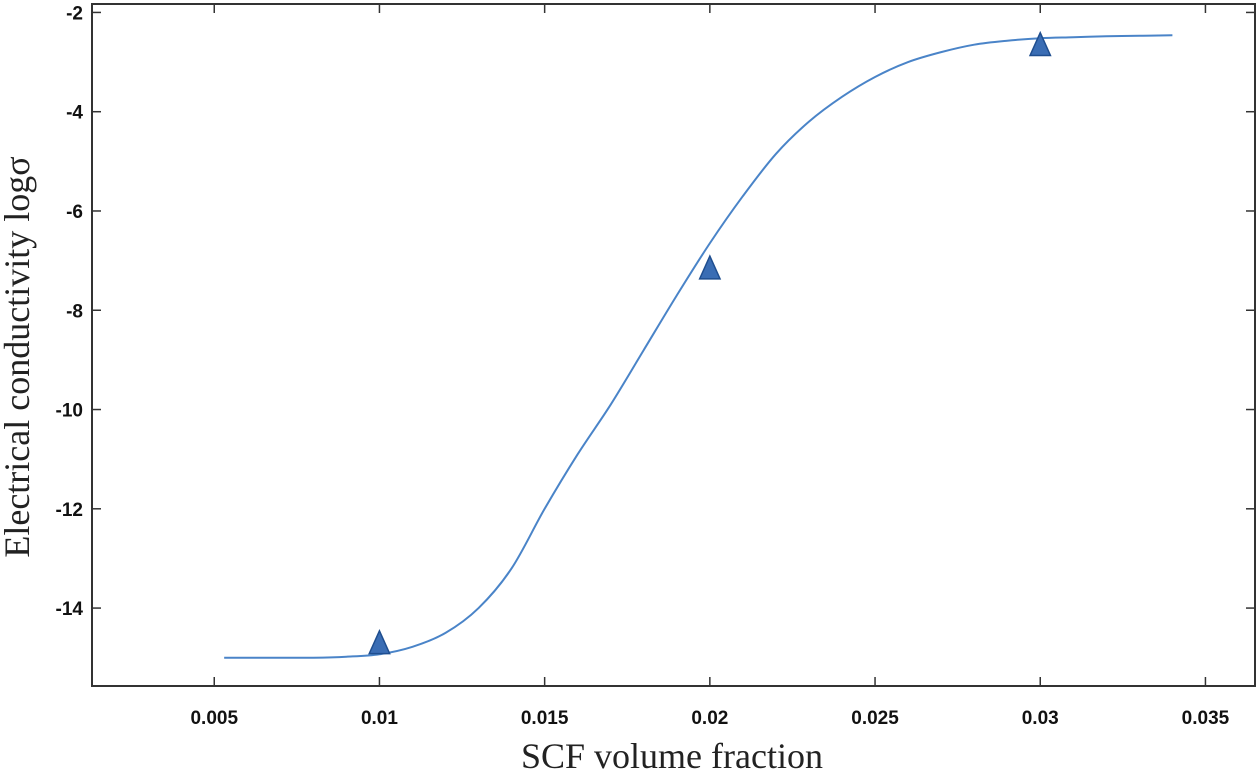  Describe the element at coordinates (875, 718) in the screenshot. I see `x-tick-label: 0.025` at that location.